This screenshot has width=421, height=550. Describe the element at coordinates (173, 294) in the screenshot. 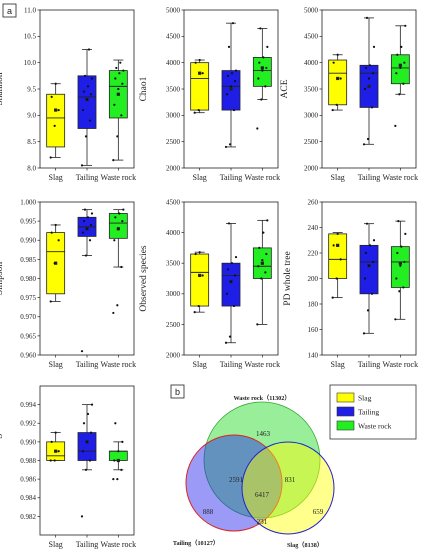

I see `observed-species-ytick-label: 3000` at that location.